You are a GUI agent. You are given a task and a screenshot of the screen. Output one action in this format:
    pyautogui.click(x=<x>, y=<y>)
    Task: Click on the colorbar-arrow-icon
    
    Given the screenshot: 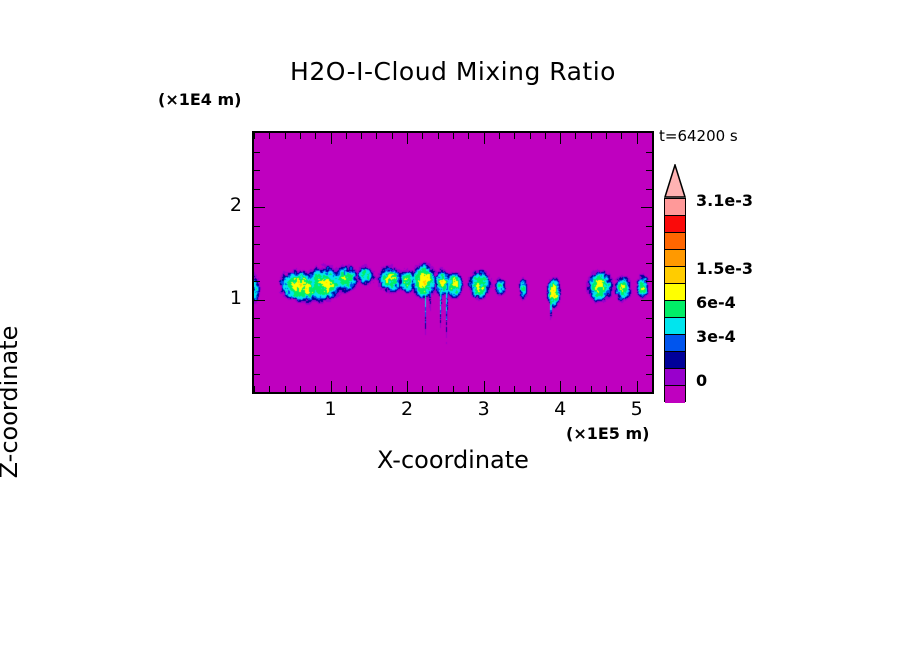 What is the action you would take?
    pyautogui.click(x=675, y=181)
    